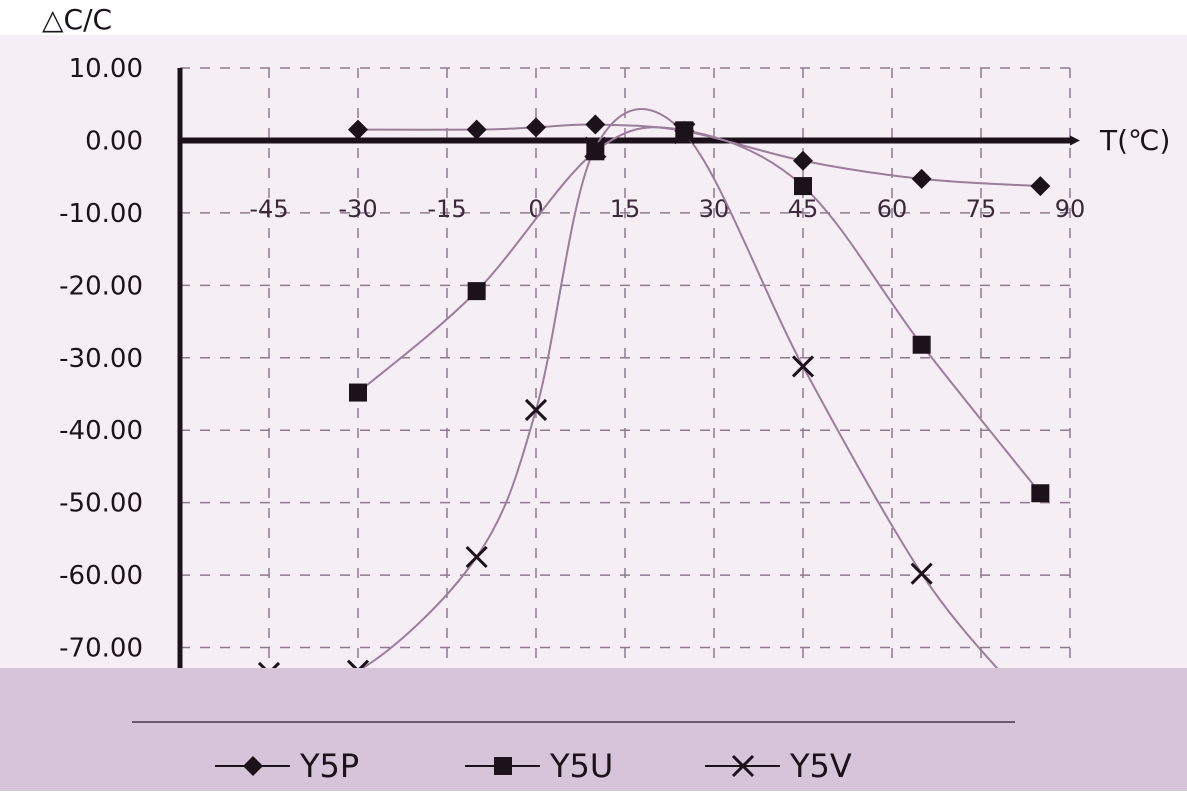 This screenshot has width=1187, height=796. What do you see at coordinates (357, 209) in the screenshot?
I see `x-tick-label: -30` at bounding box center [357, 209].